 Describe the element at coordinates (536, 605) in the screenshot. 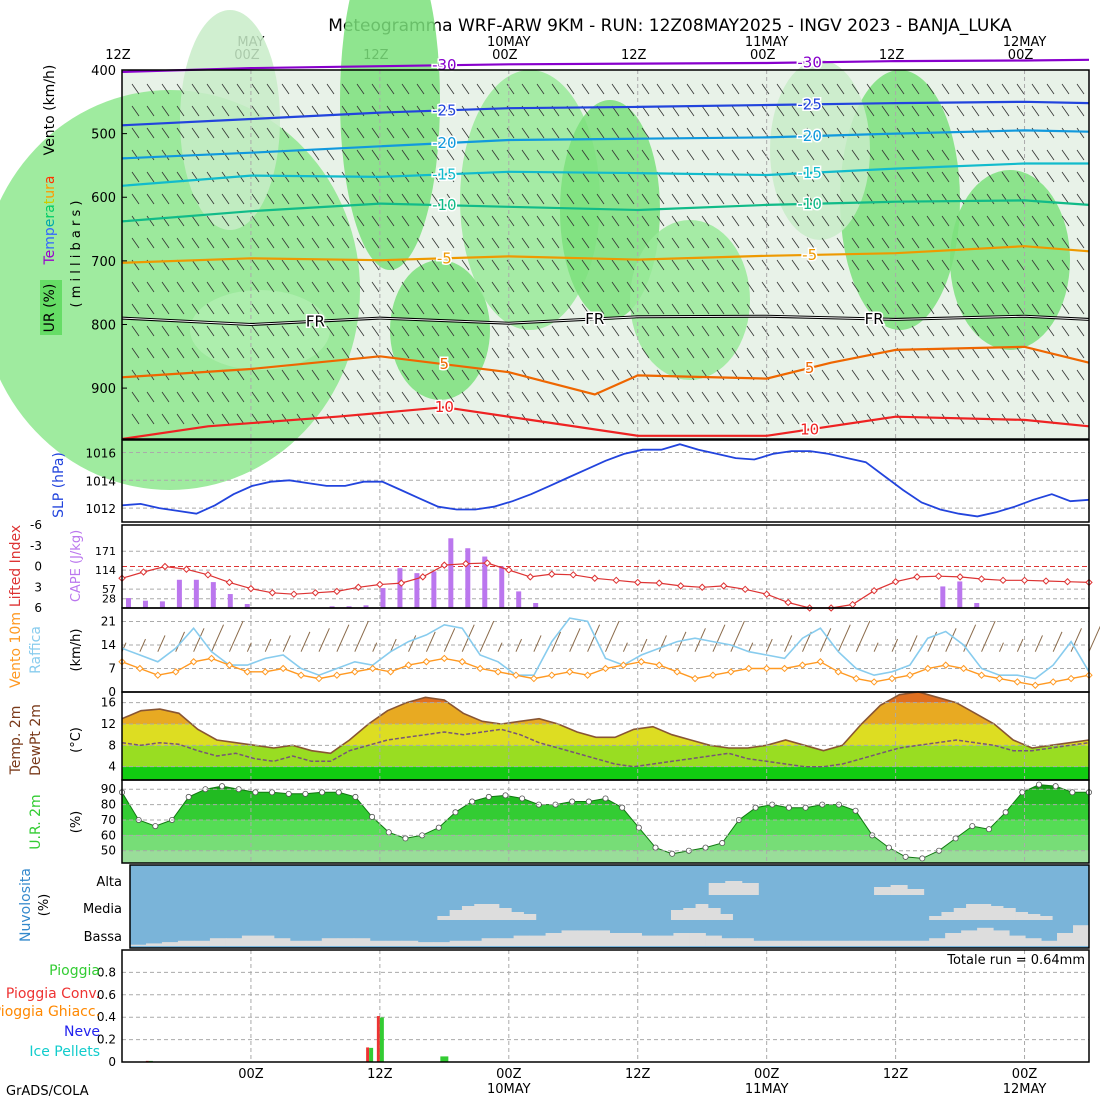

I see `cape-bar` at that location.